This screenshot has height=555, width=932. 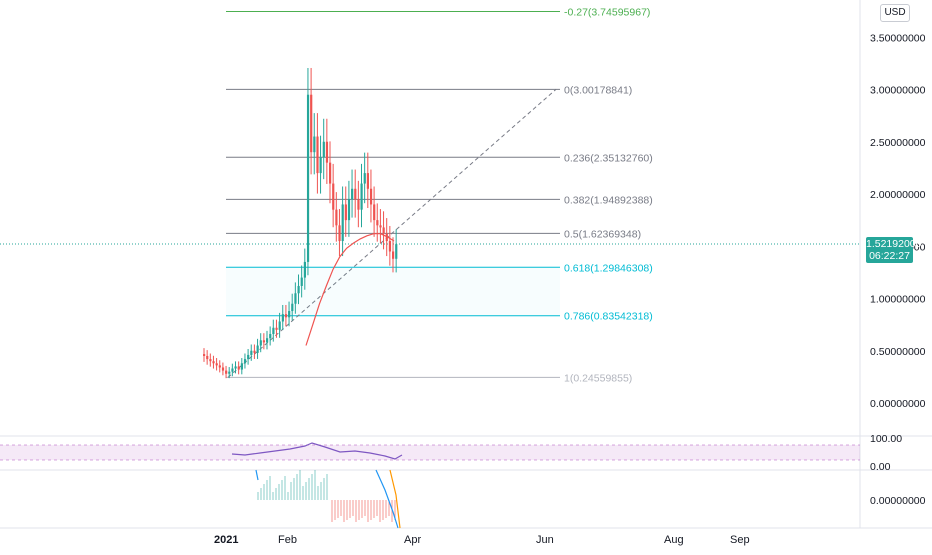 What do you see at coordinates (590, 499) in the screenshot?
I see `macd-pane: 0.00000000` at bounding box center [590, 499].